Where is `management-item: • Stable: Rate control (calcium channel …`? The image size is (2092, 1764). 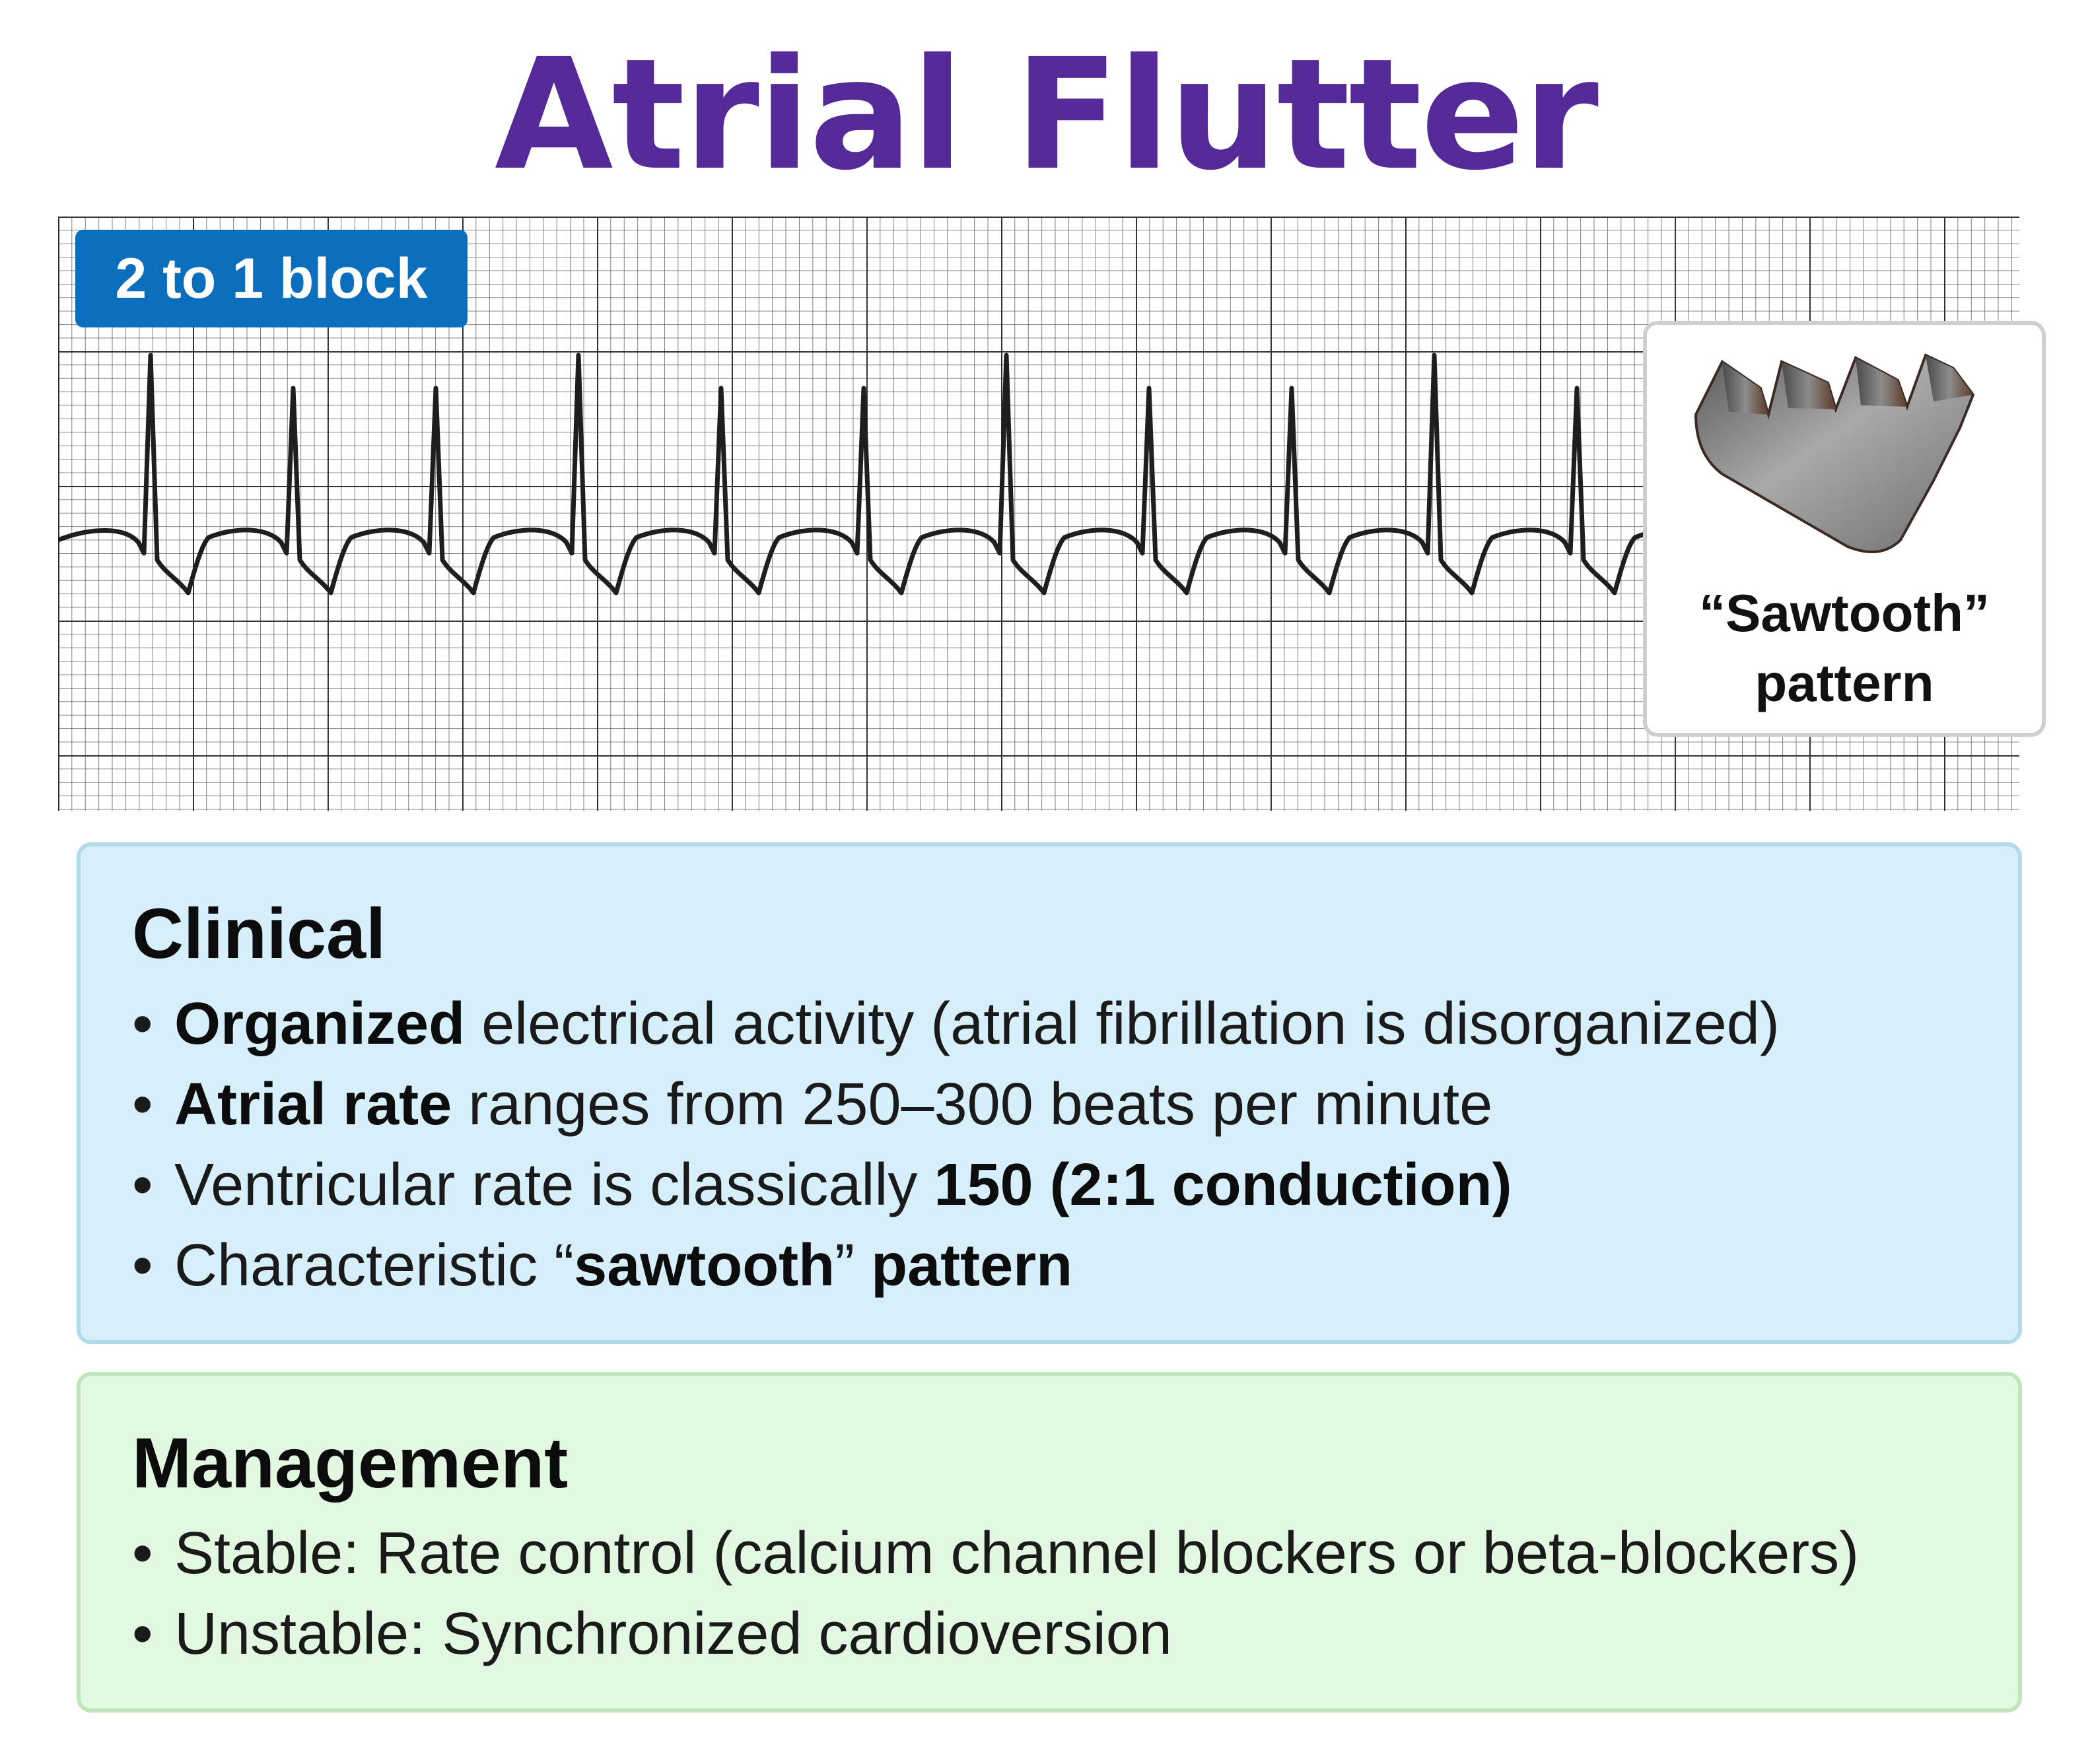 management-item: • Stable: Rate control (calcium channel … is located at coordinates (1049, 1553).